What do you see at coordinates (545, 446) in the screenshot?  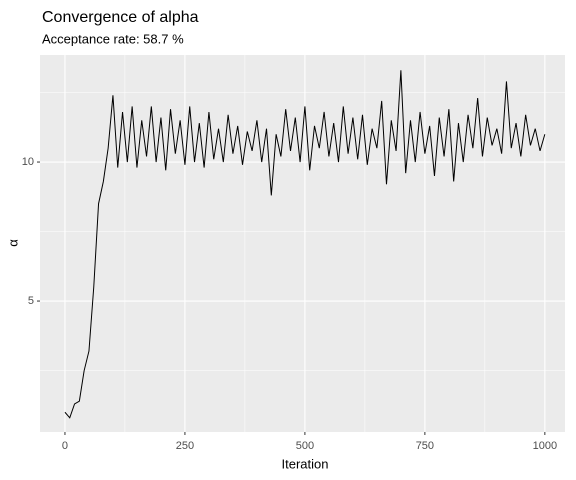 I see `x-tick-label: 1000` at bounding box center [545, 446].